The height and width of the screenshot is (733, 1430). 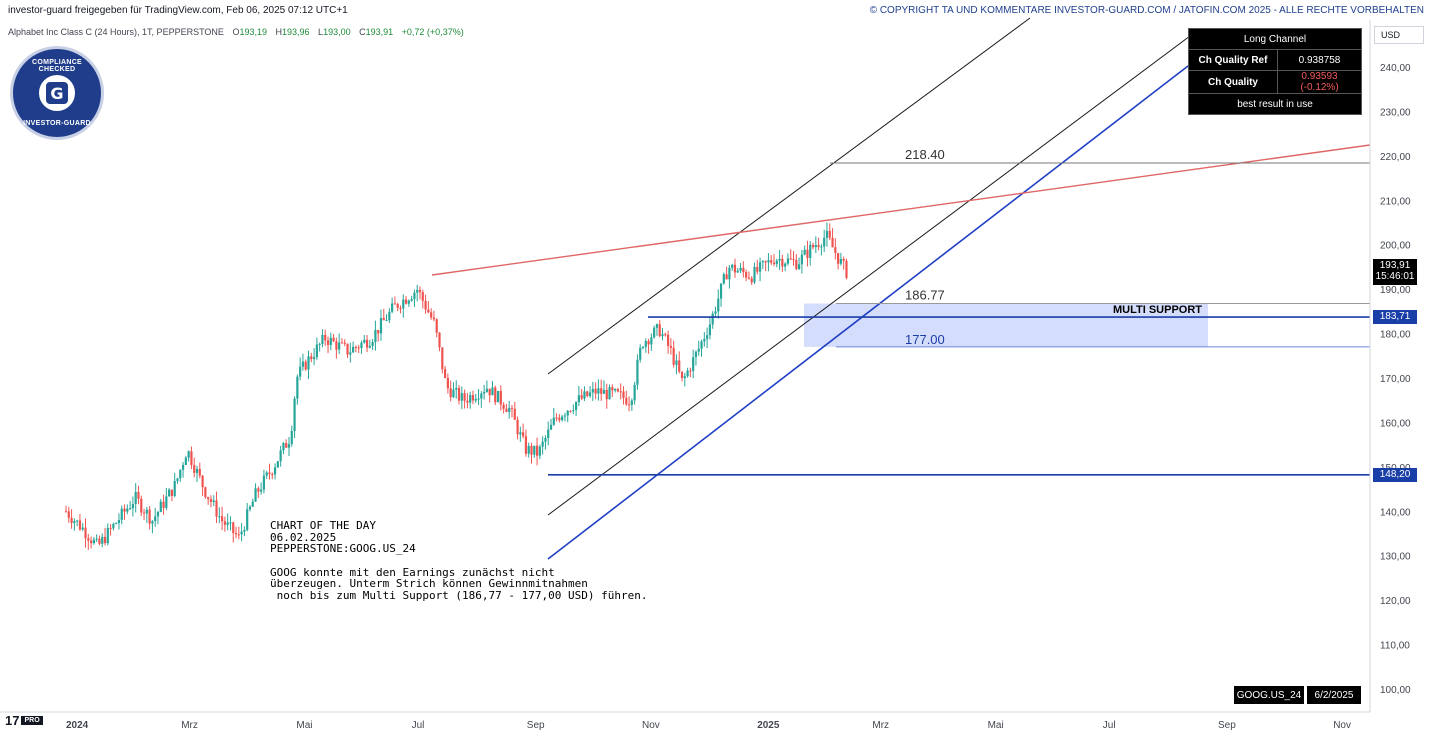 I want to click on table-row: Ch Quality Ref 0.938758, so click(x=1275, y=60).